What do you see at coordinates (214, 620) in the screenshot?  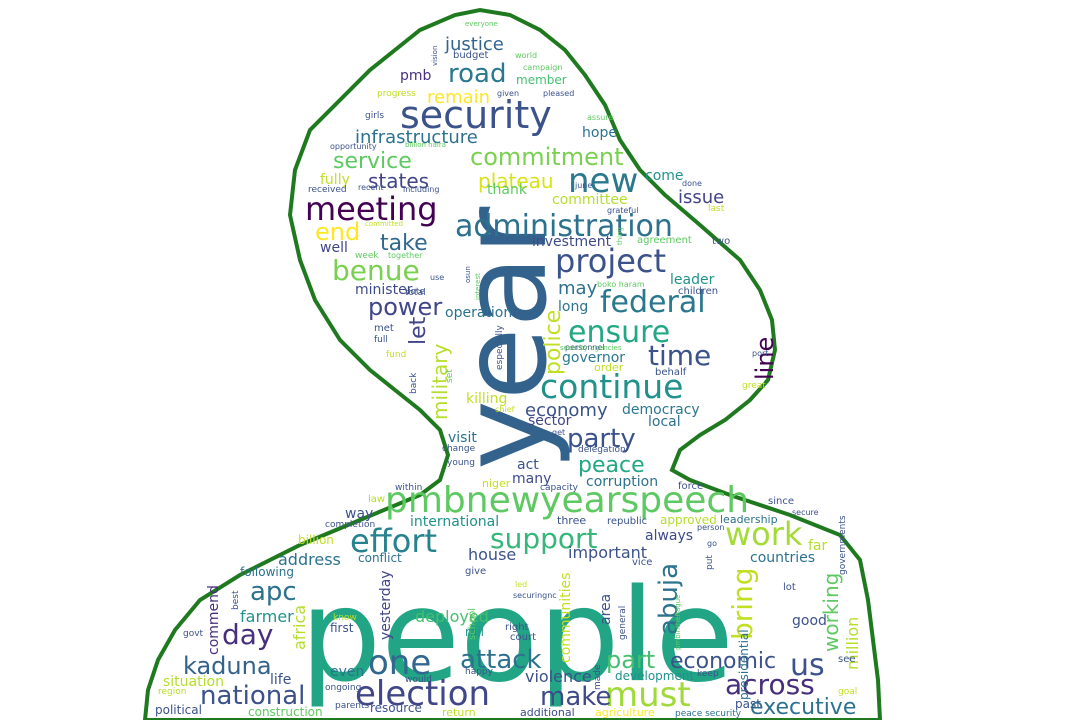 I see `word-commend: commend` at bounding box center [214, 620].